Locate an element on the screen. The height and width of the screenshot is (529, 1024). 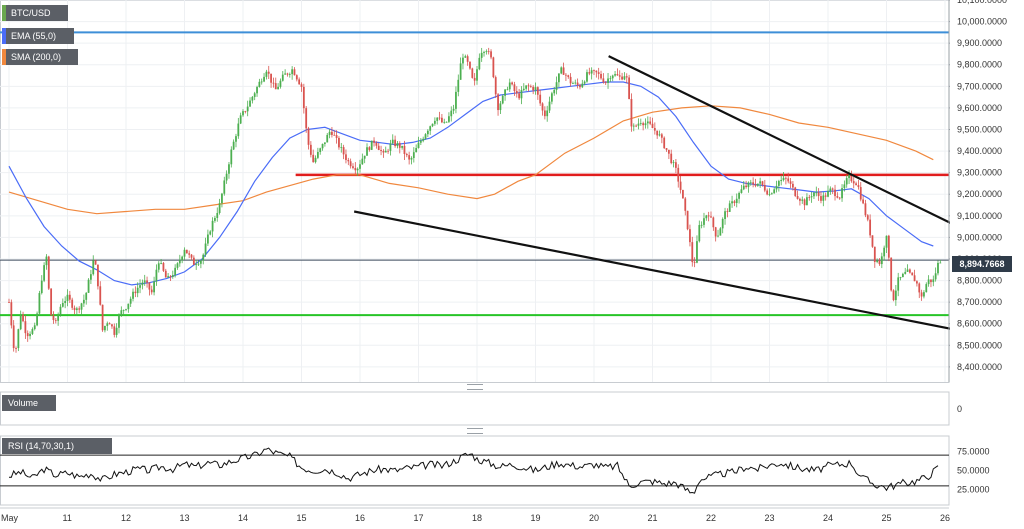
rsi-pane-label: RSI (14,70,30,1) is located at coordinates (57, 446).